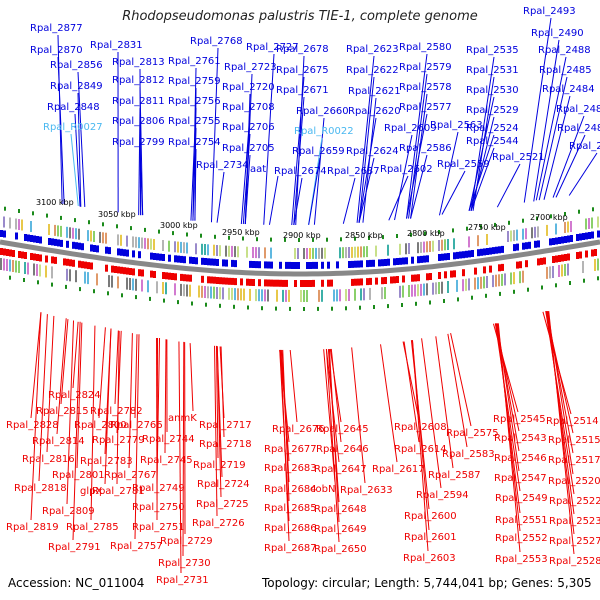  I want to click on bottom-gene-label: Rpal_2645, so click(342, 429).